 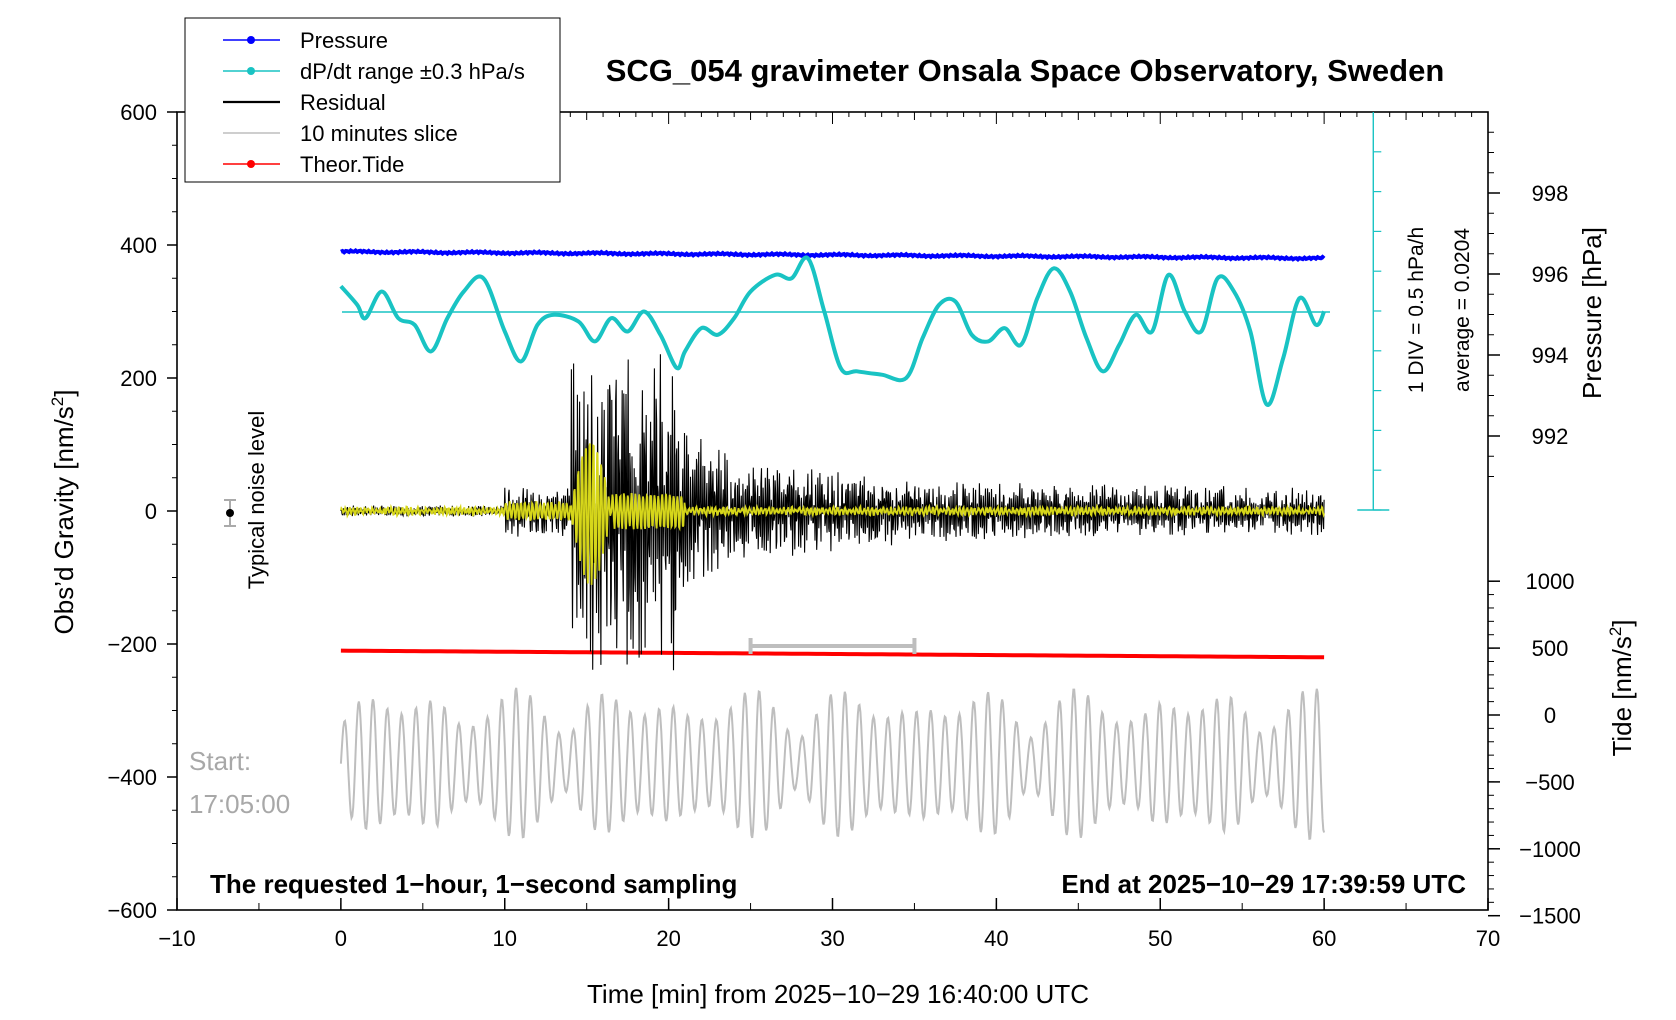 I want to click on tide-tick-label: −1000, so click(x=1550, y=849).